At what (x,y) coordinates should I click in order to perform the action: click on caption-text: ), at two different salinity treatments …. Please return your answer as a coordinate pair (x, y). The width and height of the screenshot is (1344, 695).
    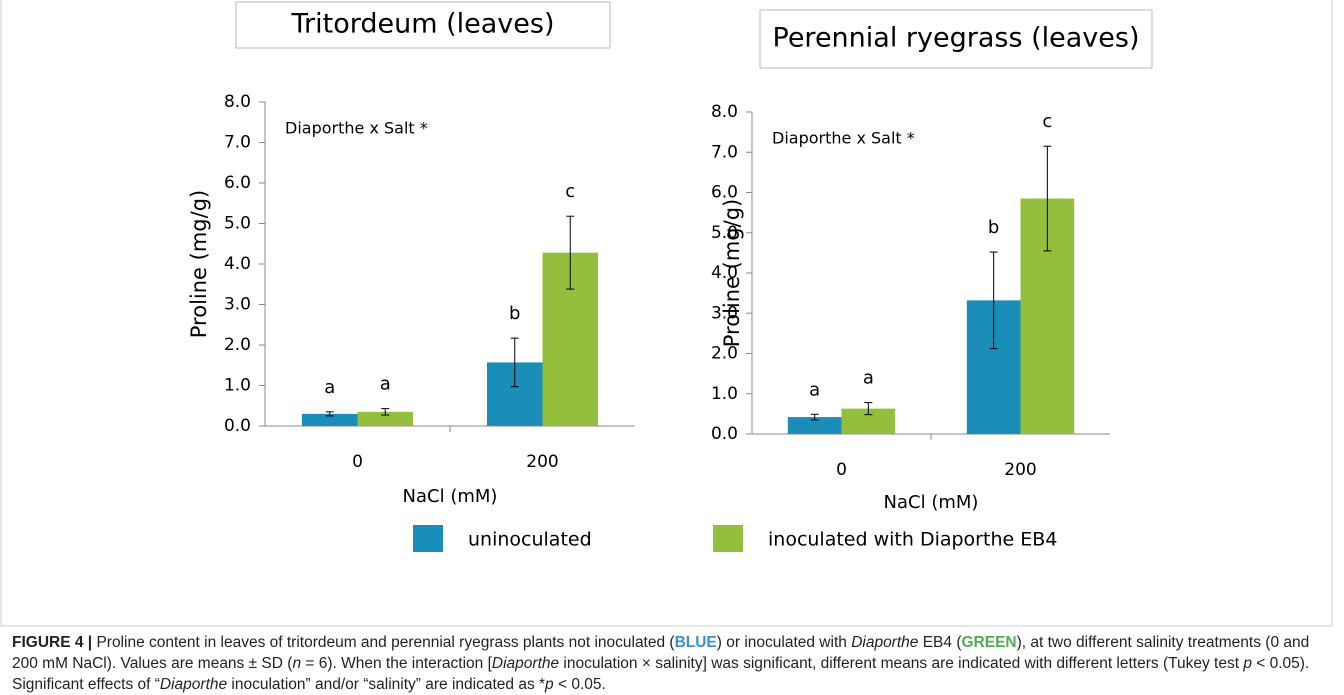
    Looking at the image, I should click on (661, 653).